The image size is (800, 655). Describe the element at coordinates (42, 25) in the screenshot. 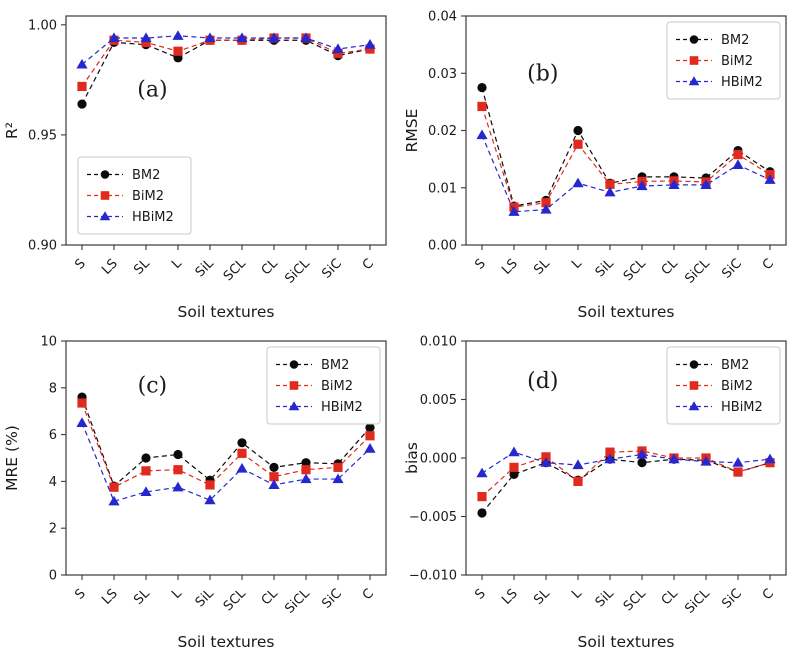

I see `y-tick-label: 1.00` at that location.